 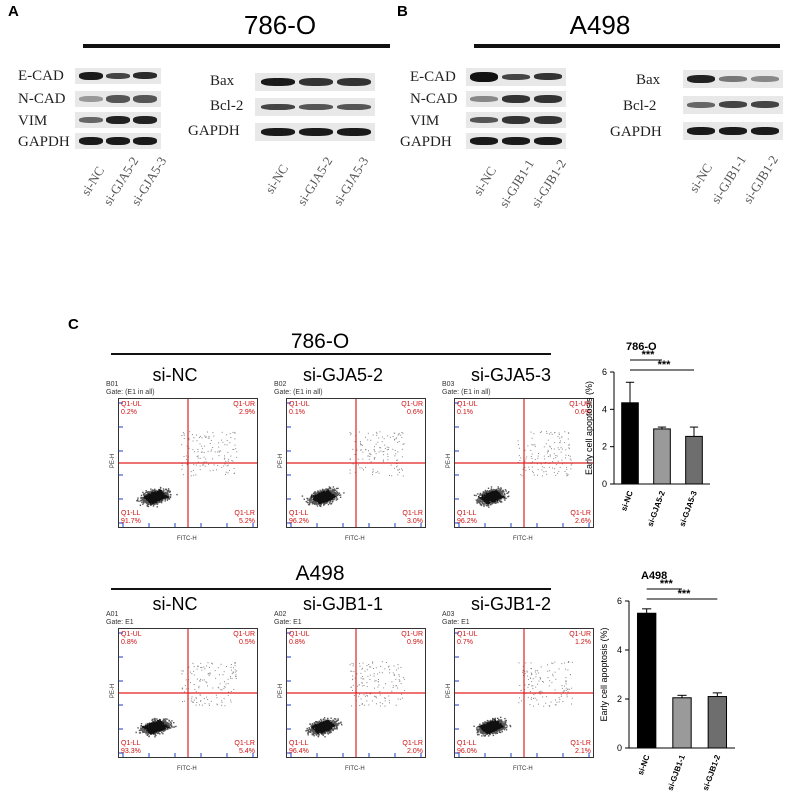 I want to click on flow-plot-heading: si-GJA5-2, so click(x=342, y=375).